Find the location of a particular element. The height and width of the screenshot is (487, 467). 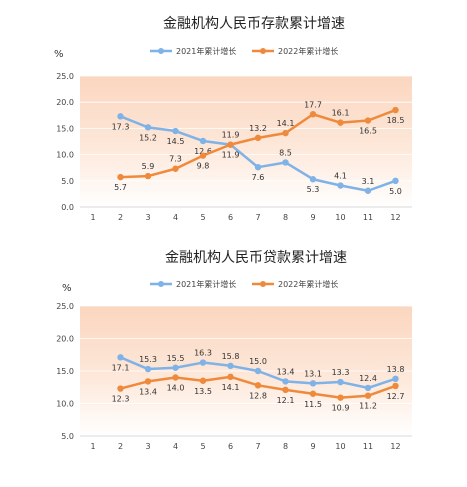

data-label: 11.5 is located at coordinates (313, 404).